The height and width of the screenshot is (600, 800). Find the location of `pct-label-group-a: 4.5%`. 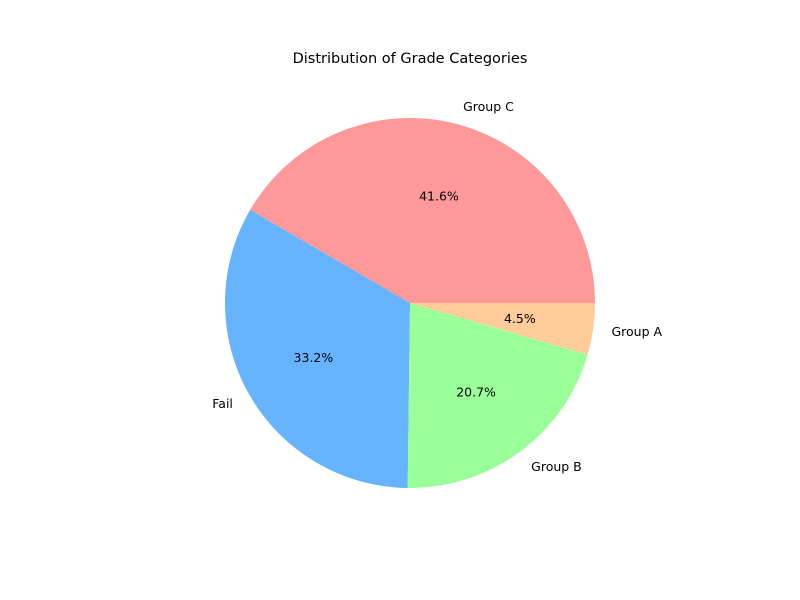

pct-label-group-a: 4.5% is located at coordinates (520, 318).